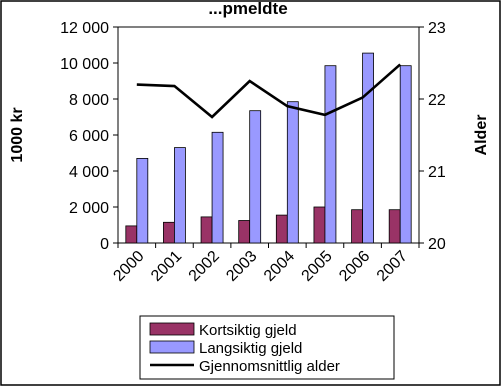 The width and height of the screenshot is (501, 391). Describe the element at coordinates (437, 100) in the screenshot. I see `y-right-tick-label: 22` at that location.